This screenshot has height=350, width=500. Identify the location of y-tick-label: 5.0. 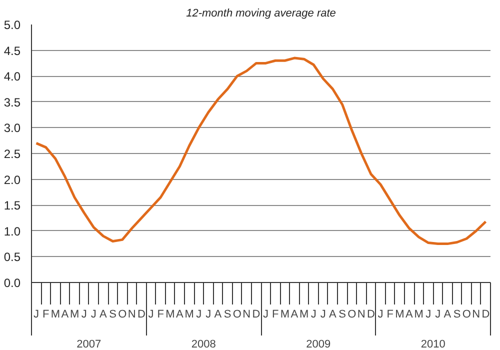
(12, 25).